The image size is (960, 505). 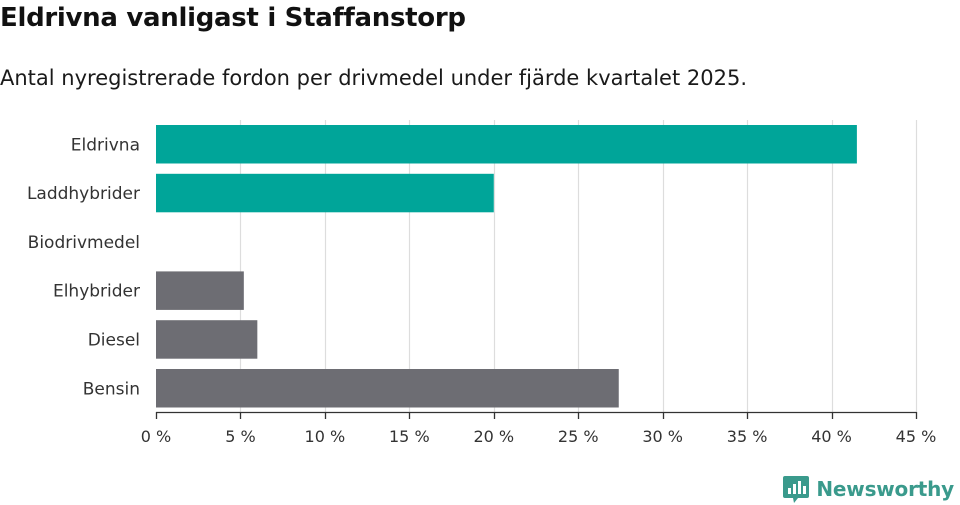 I want to click on brand-logo: Newsworthy, so click(x=868, y=489).